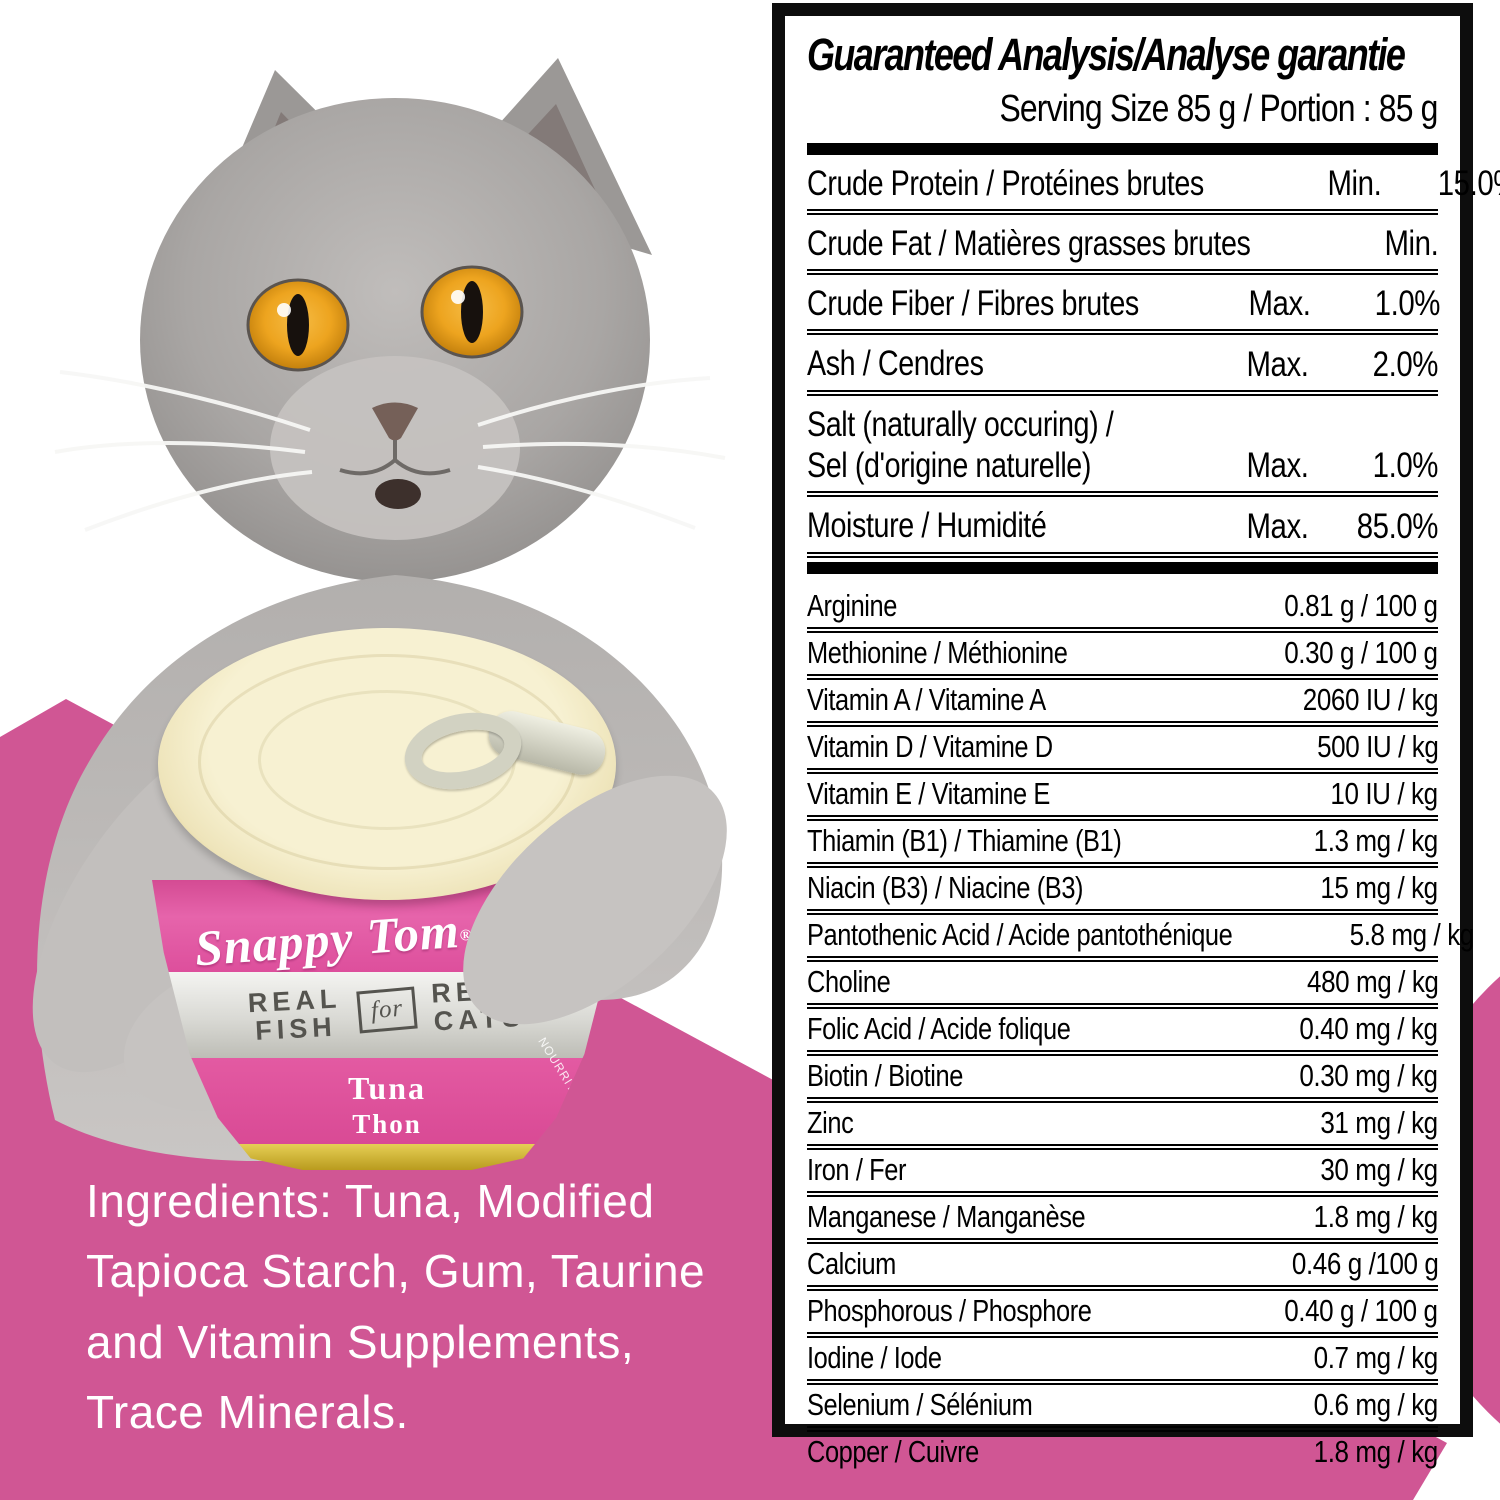 This screenshot has height=1500, width=1500. Describe the element at coordinates (398, 494) in the screenshot. I see `cat-open-mouth` at that location.